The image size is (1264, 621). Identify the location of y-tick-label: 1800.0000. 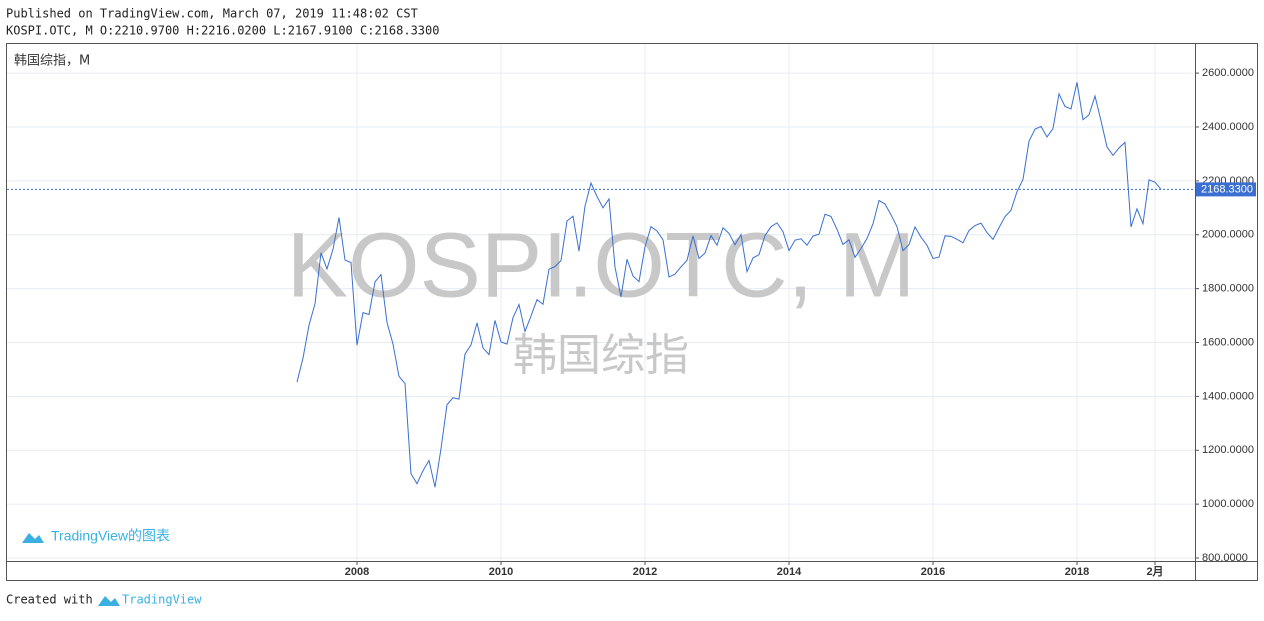
(1228, 289).